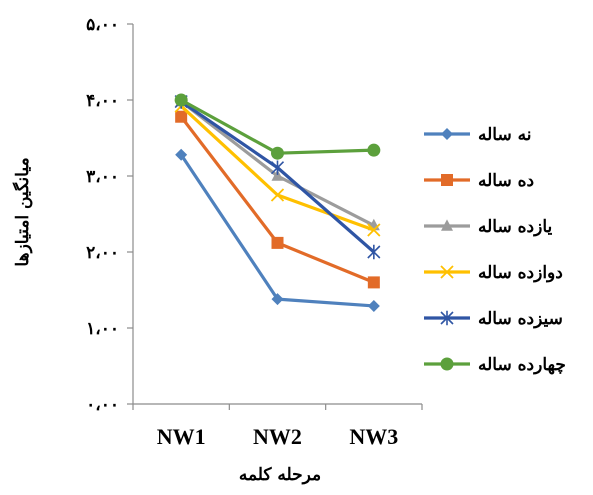 The image size is (593, 495). Describe the element at coordinates (280, 475) in the screenshot. I see `x-axis-title: مرحله کلمه` at that location.